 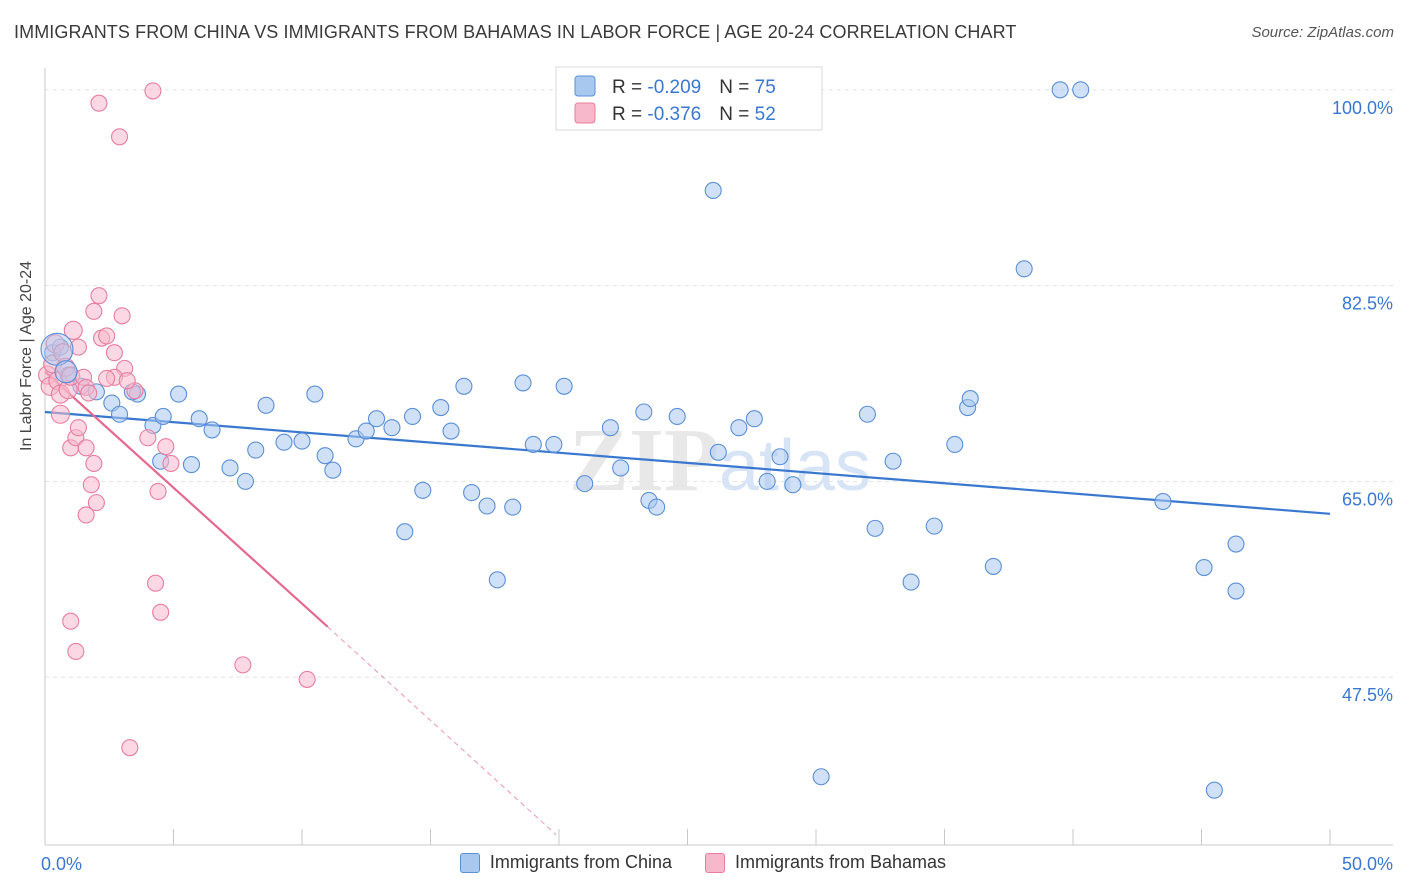 I want to click on legend-r-label-0: R =, so click(x=629, y=87).